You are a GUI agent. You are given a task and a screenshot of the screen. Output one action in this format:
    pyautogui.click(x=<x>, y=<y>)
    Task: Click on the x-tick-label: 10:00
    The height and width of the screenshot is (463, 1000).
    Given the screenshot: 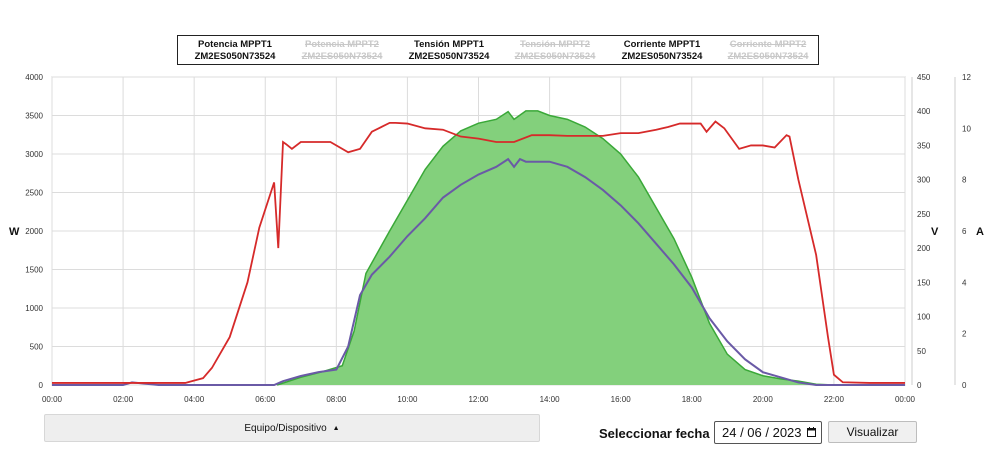 What is the action you would take?
    pyautogui.click(x=407, y=399)
    